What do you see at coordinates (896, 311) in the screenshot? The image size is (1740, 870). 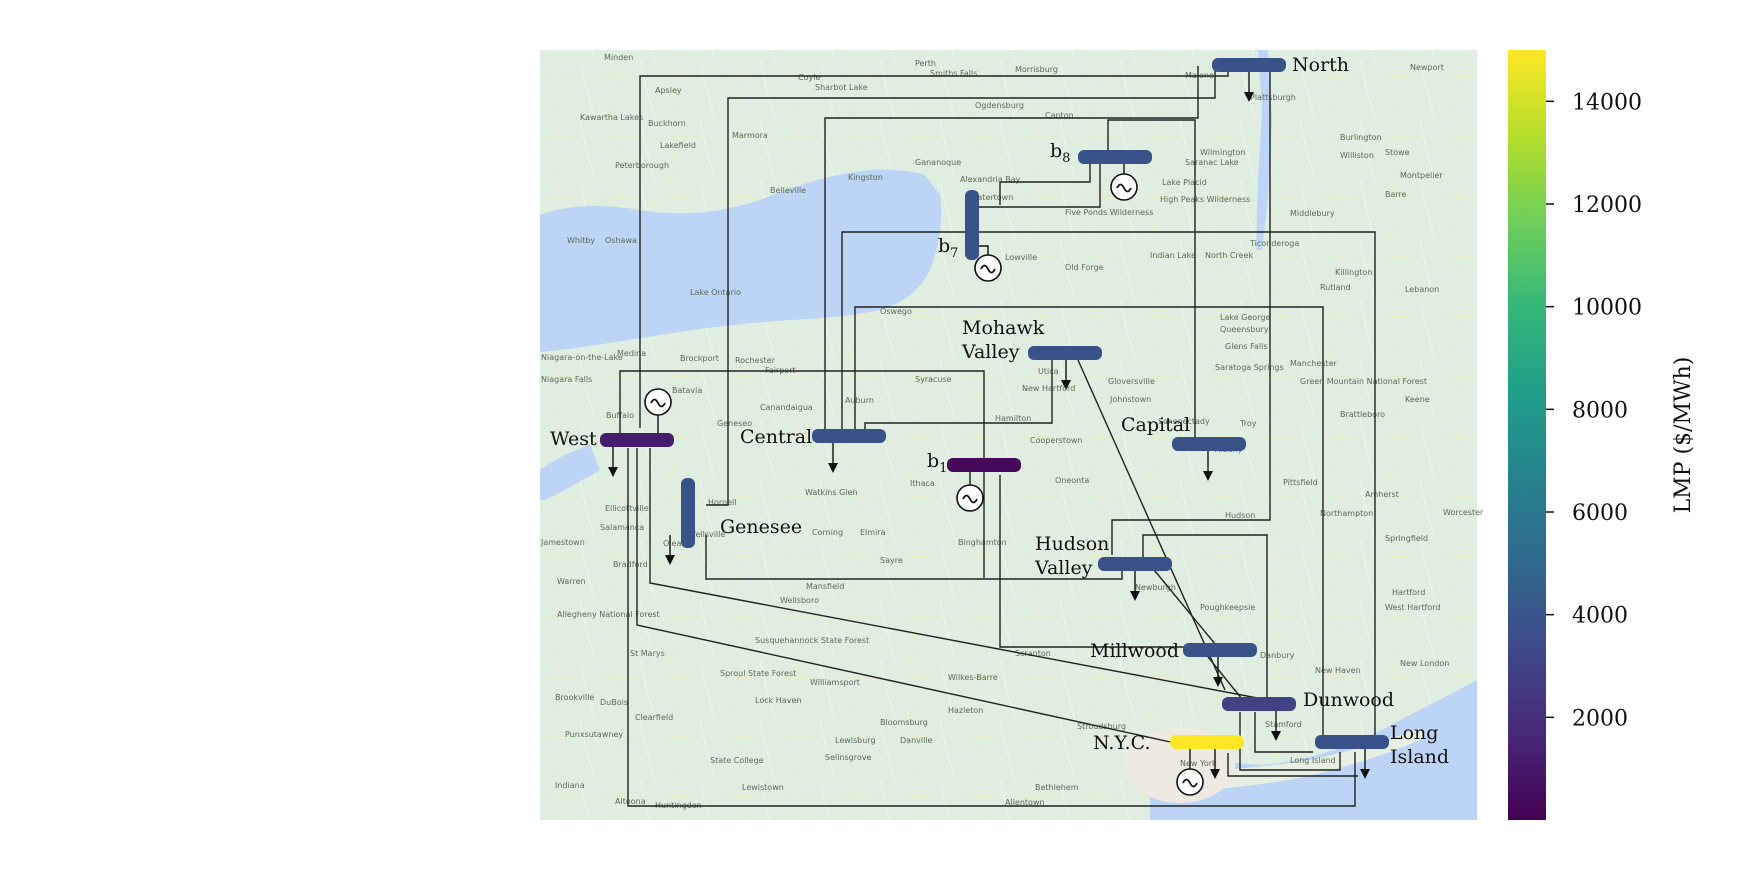 I see `map-place-label: Oswego` at bounding box center [896, 311].